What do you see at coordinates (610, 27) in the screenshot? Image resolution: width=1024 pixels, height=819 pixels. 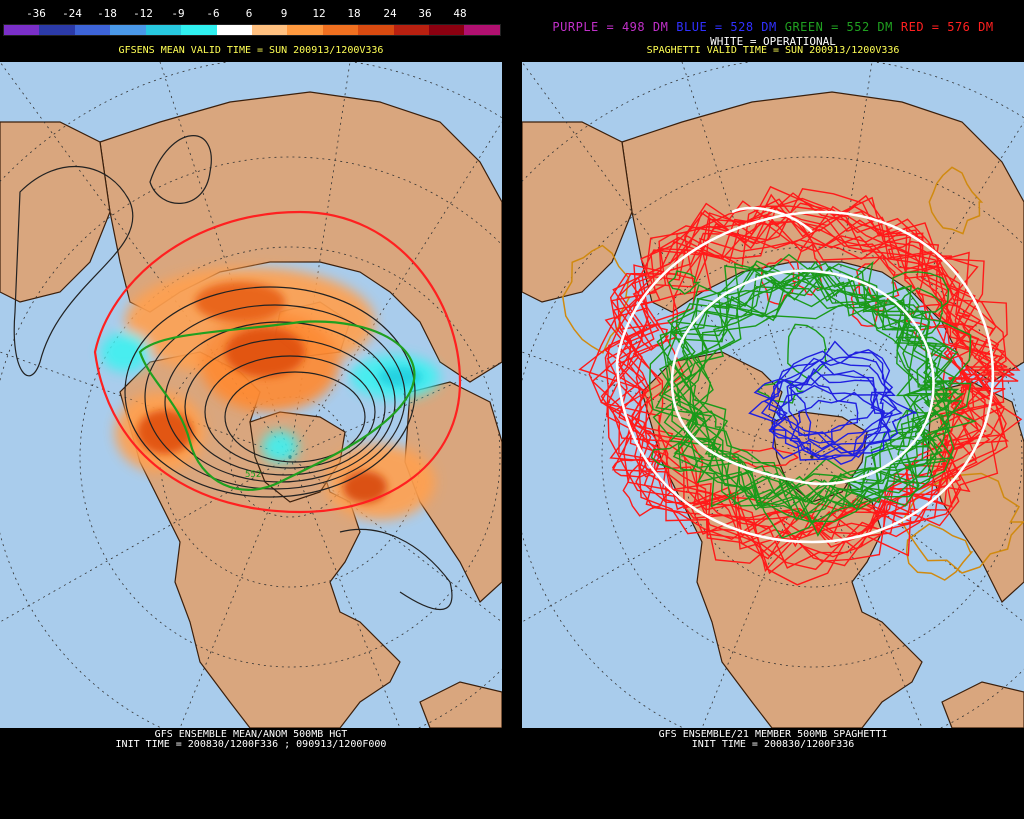 I see `legend-purple: PURPLE = 498 DM` at bounding box center [610, 27].